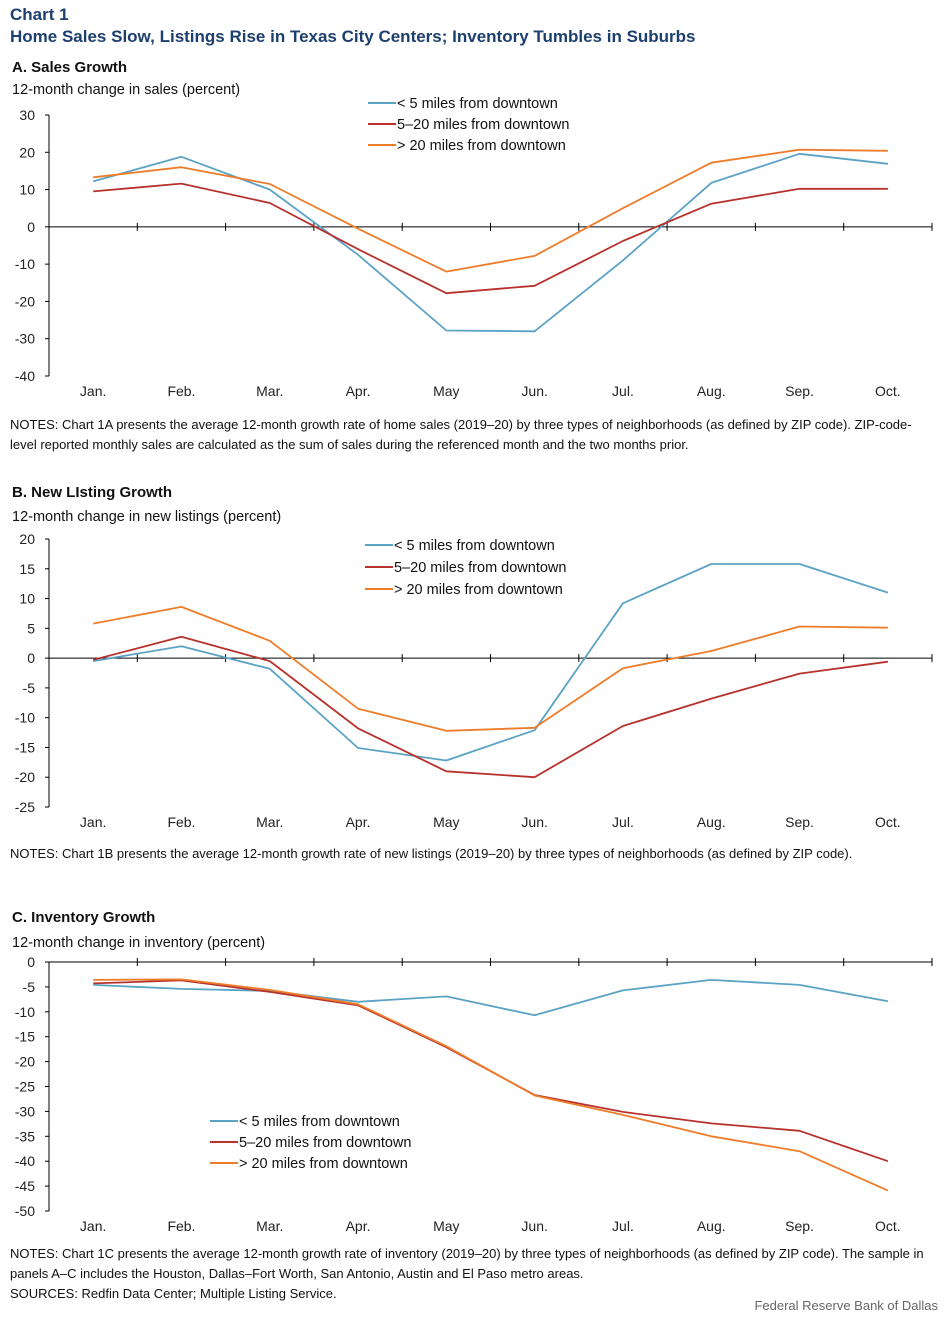 The image size is (950, 1320). Describe the element at coordinates (84, 917) in the screenshot. I see `panel-c-title: C. Inventory Growth` at that location.